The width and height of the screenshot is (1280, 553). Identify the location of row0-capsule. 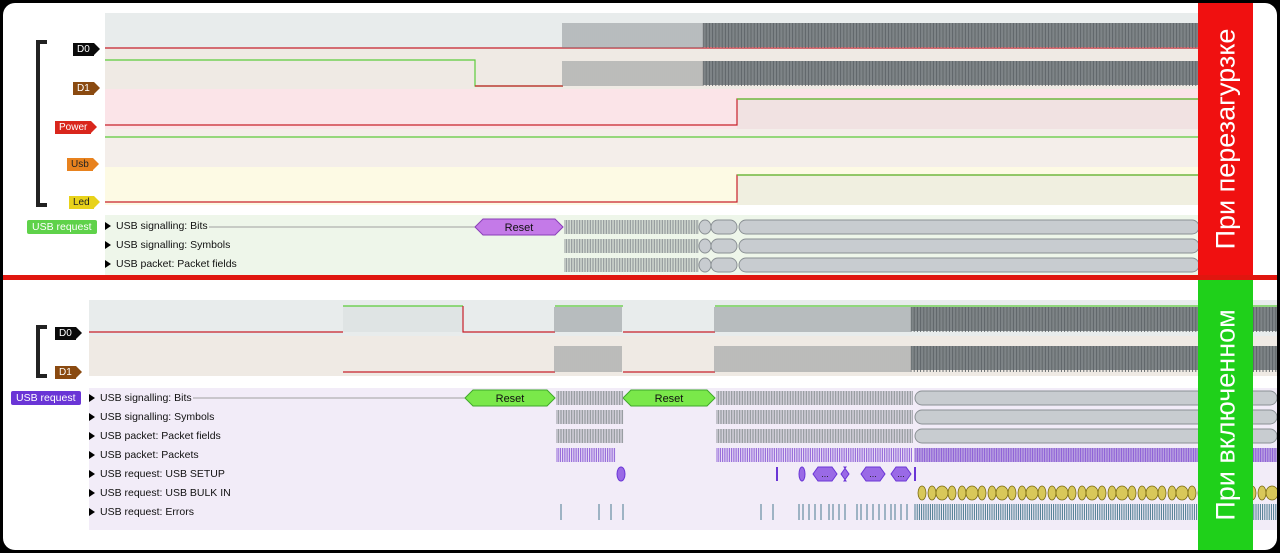
(724, 227).